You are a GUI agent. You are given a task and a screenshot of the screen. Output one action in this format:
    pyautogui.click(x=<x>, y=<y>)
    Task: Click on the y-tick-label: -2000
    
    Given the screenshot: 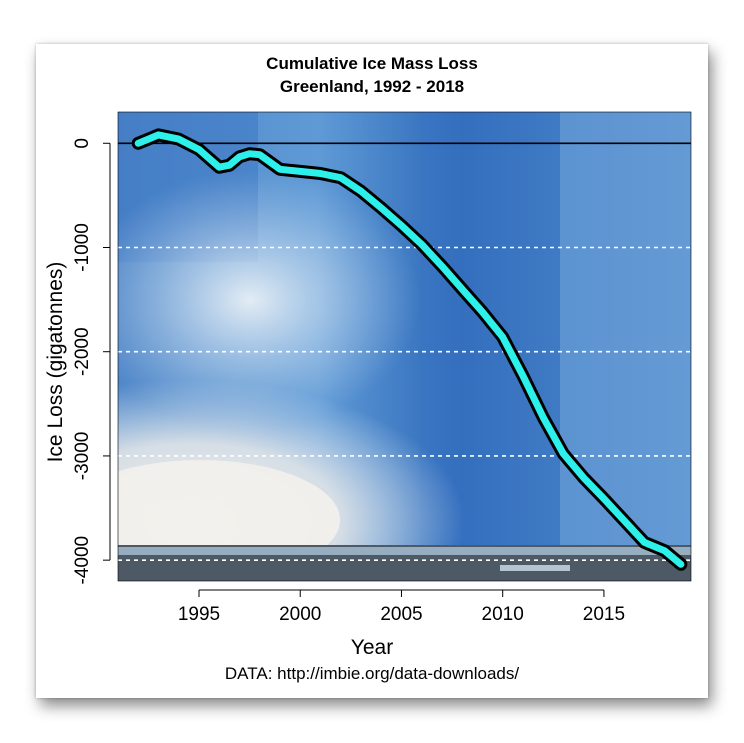 What is the action you would take?
    pyautogui.click(x=82, y=351)
    